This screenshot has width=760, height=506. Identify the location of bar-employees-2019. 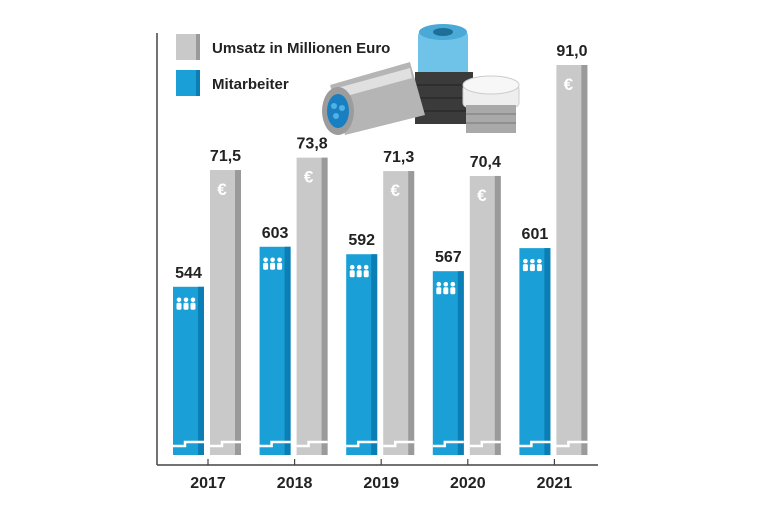
(362, 354).